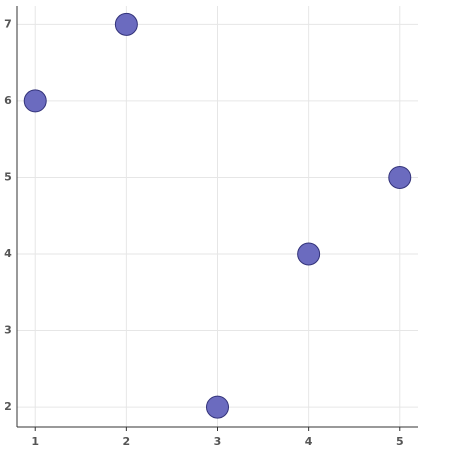 The width and height of the screenshot is (452, 452). Describe the element at coordinates (309, 441) in the screenshot. I see `x-tick-label: 4` at that location.